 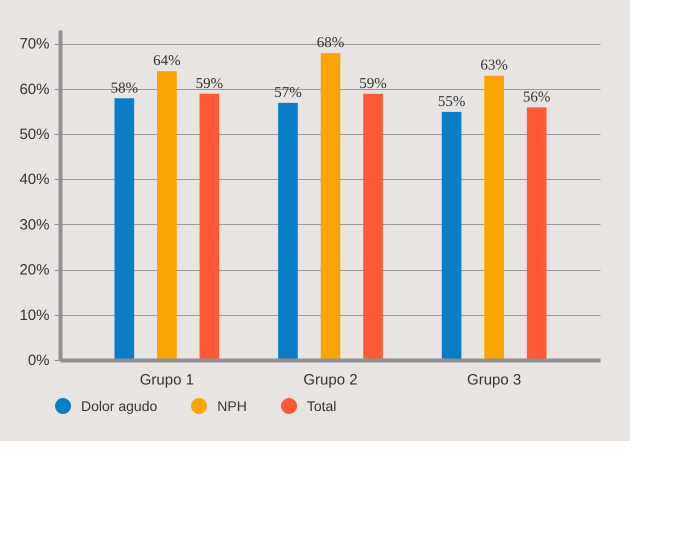 I want to click on text: 55%, so click(x=452, y=102).